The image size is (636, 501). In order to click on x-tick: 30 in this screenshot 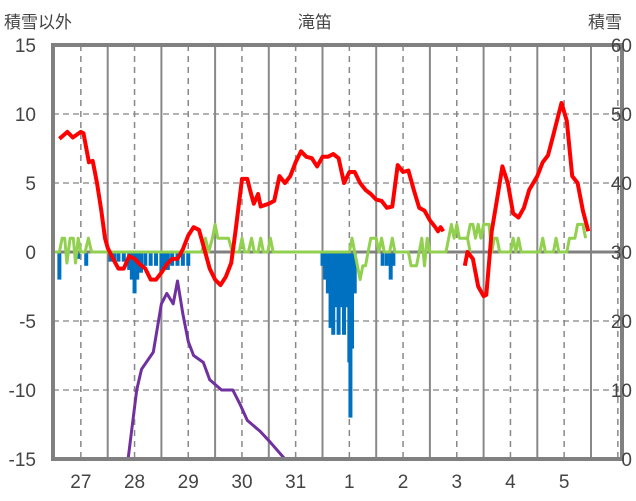, I will do `click(241, 482)`.